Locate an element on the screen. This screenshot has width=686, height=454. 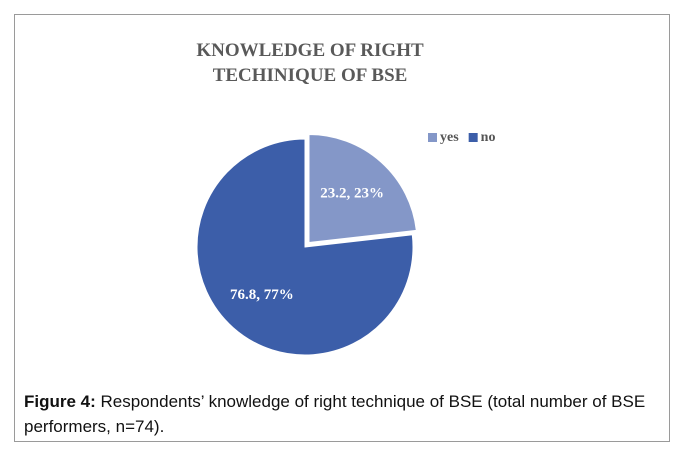
caption-label: Figure 4: is located at coordinates (60, 401).